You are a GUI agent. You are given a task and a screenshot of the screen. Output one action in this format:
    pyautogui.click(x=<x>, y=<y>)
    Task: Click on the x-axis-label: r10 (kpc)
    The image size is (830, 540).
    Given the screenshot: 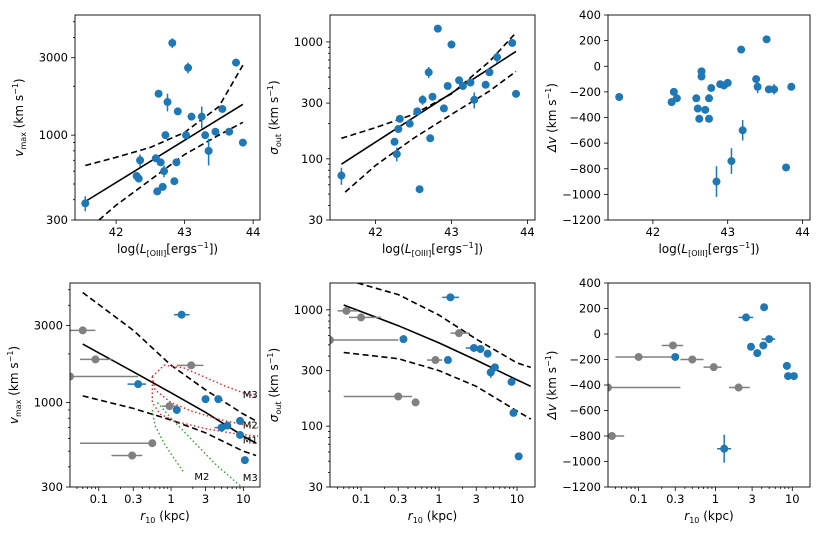 What is the action you would take?
    pyautogui.click(x=432, y=517)
    